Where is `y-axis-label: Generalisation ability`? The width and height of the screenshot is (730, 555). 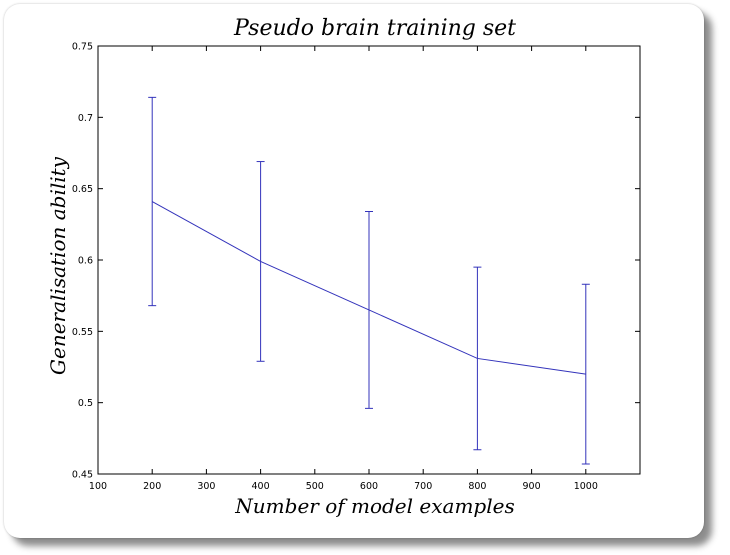
y-axis-label: Generalisation ability is located at coordinates (58, 265).